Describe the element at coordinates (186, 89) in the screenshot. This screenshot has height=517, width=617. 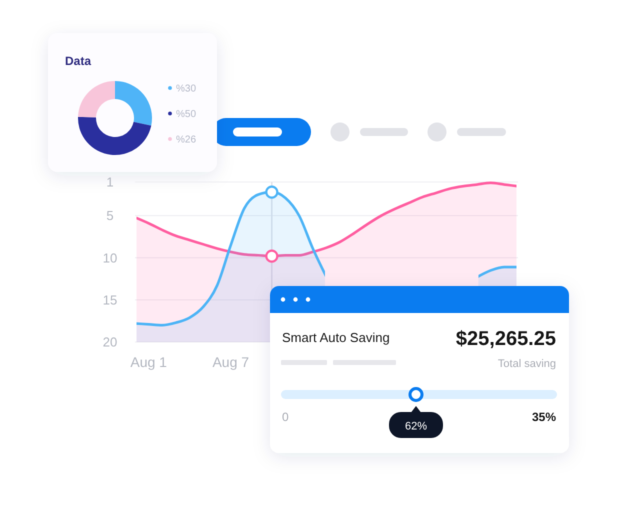
I see `legend-label: %30` at that location.